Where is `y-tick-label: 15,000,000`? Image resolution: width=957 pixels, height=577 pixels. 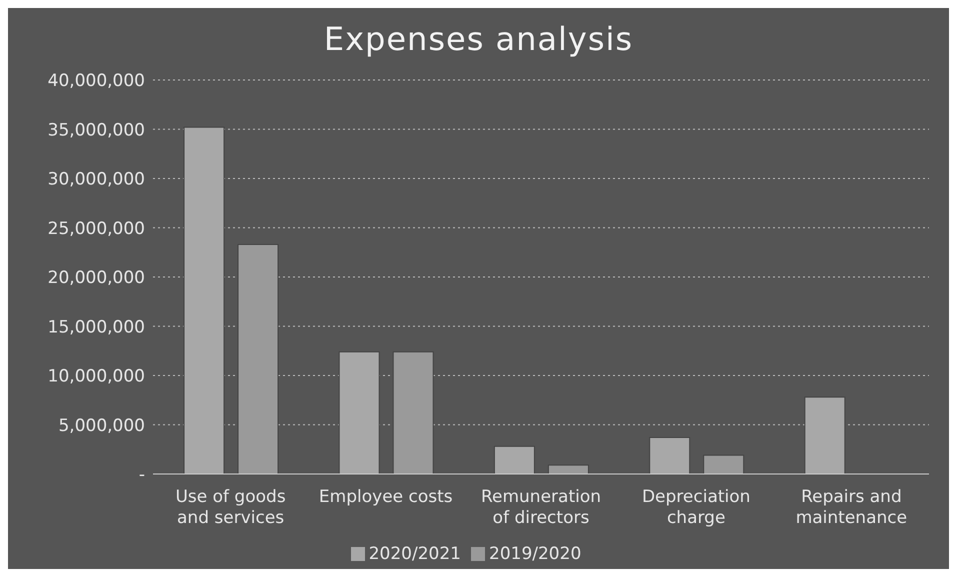 y-tick-label: 15,000,000 is located at coordinates (96, 327).